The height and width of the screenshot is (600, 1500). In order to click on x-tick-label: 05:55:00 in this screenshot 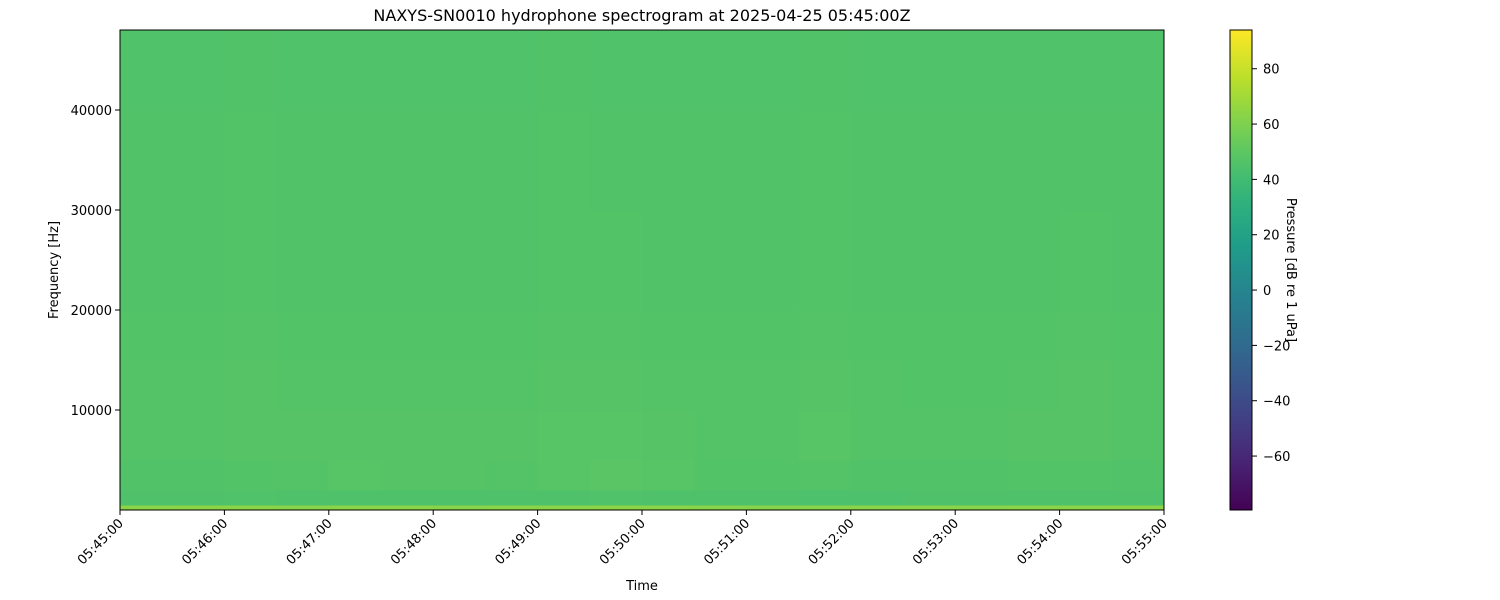, I will do `click(1145, 542)`.